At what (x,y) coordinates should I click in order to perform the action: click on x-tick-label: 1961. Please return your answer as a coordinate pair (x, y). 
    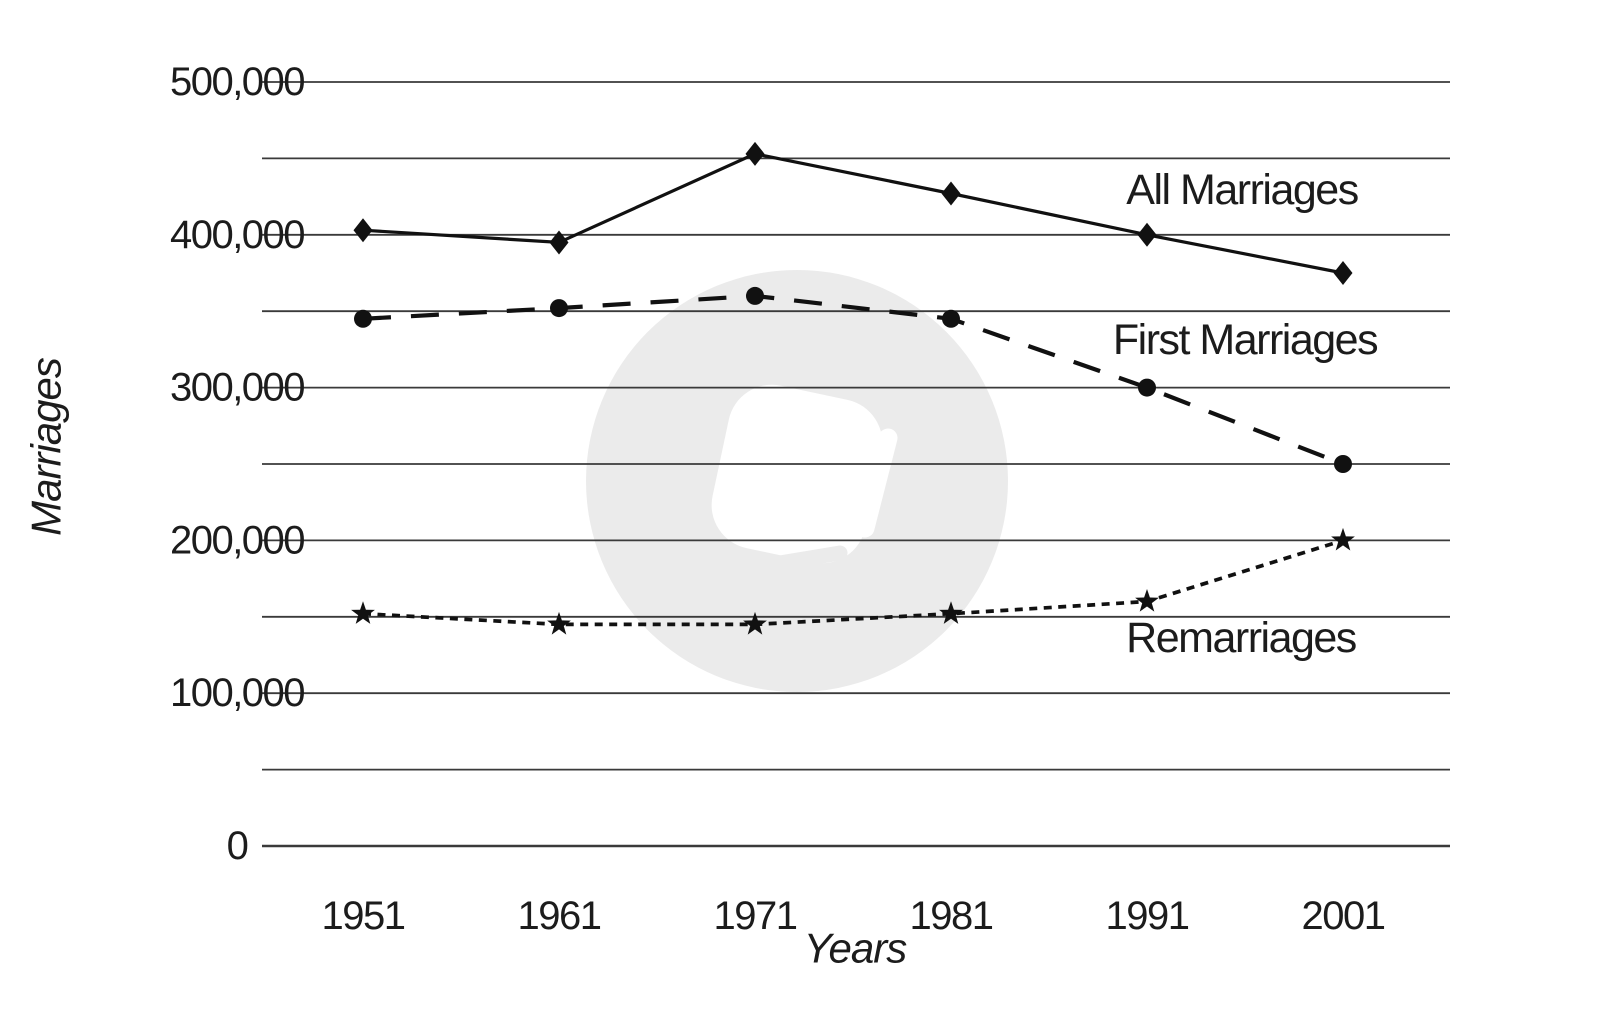
    Looking at the image, I should click on (559, 916).